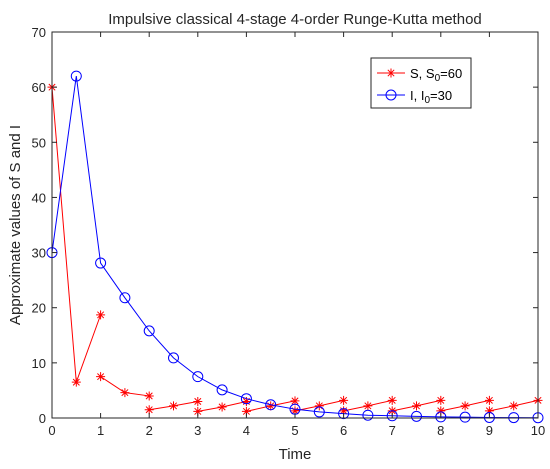 The image size is (550, 469). I want to click on legend-label-sub-0: 0, so click(438, 78).